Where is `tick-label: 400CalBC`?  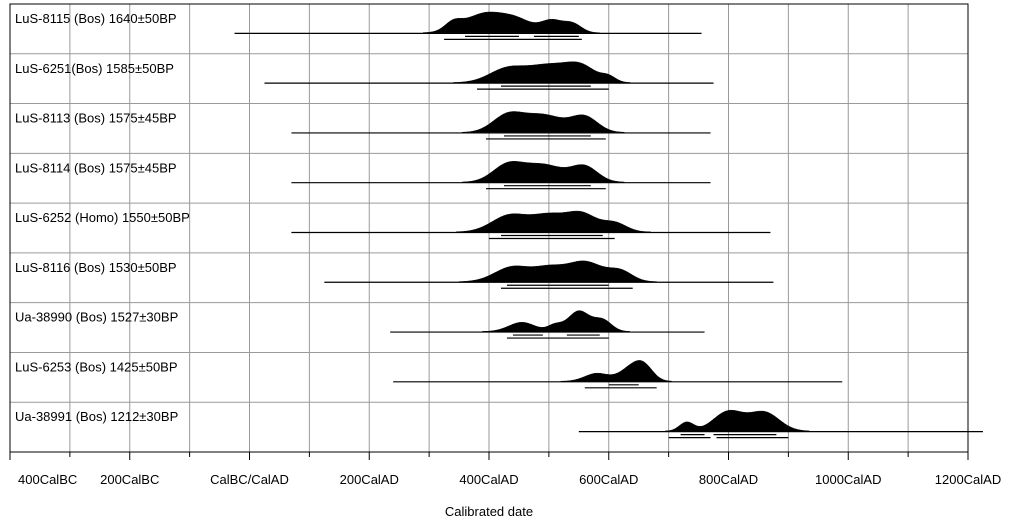
tick-label: 400CalBC is located at coordinates (47, 479).